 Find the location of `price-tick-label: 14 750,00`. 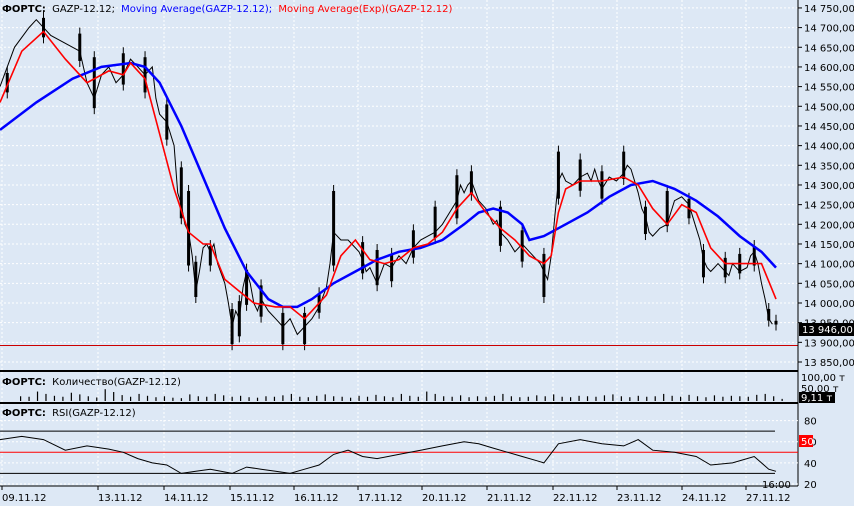

price-tick-label: 14 750,00 is located at coordinates (829, 9).